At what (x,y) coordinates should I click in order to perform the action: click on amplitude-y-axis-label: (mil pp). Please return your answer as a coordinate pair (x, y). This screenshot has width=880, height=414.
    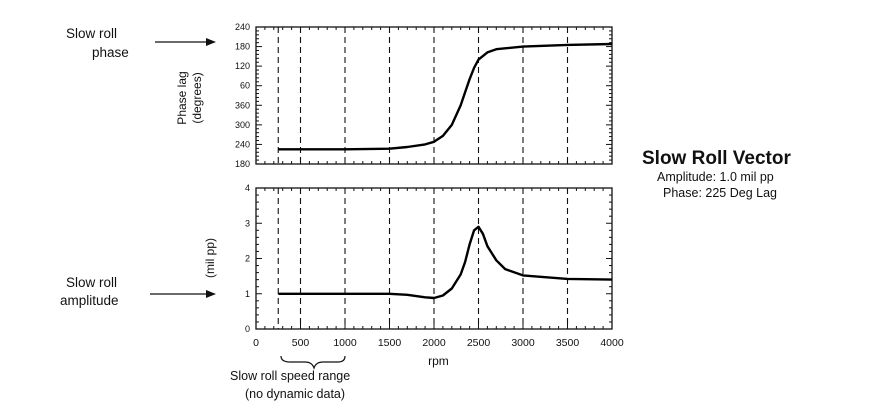
    Looking at the image, I should click on (210, 258).